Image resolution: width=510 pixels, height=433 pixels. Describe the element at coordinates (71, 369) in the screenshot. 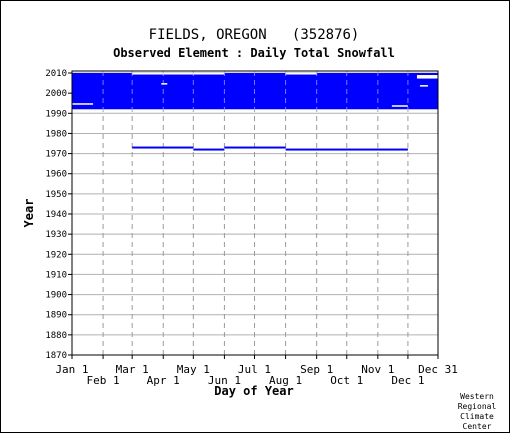

I see `x-tick-label: Jan 1` at that location.